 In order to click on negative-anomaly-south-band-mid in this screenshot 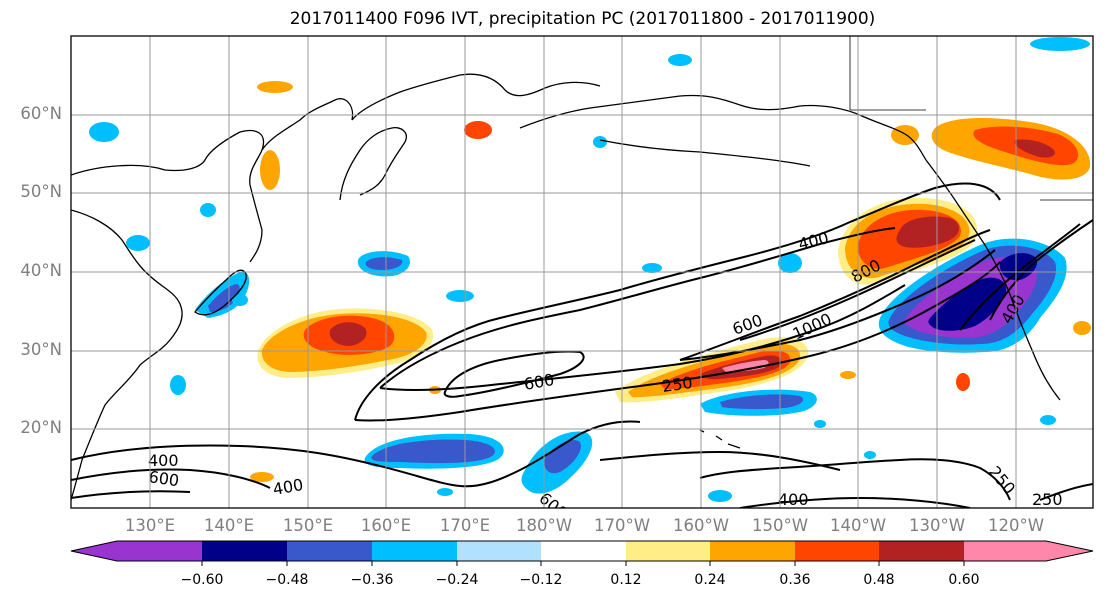, I will do `click(433, 451)`.